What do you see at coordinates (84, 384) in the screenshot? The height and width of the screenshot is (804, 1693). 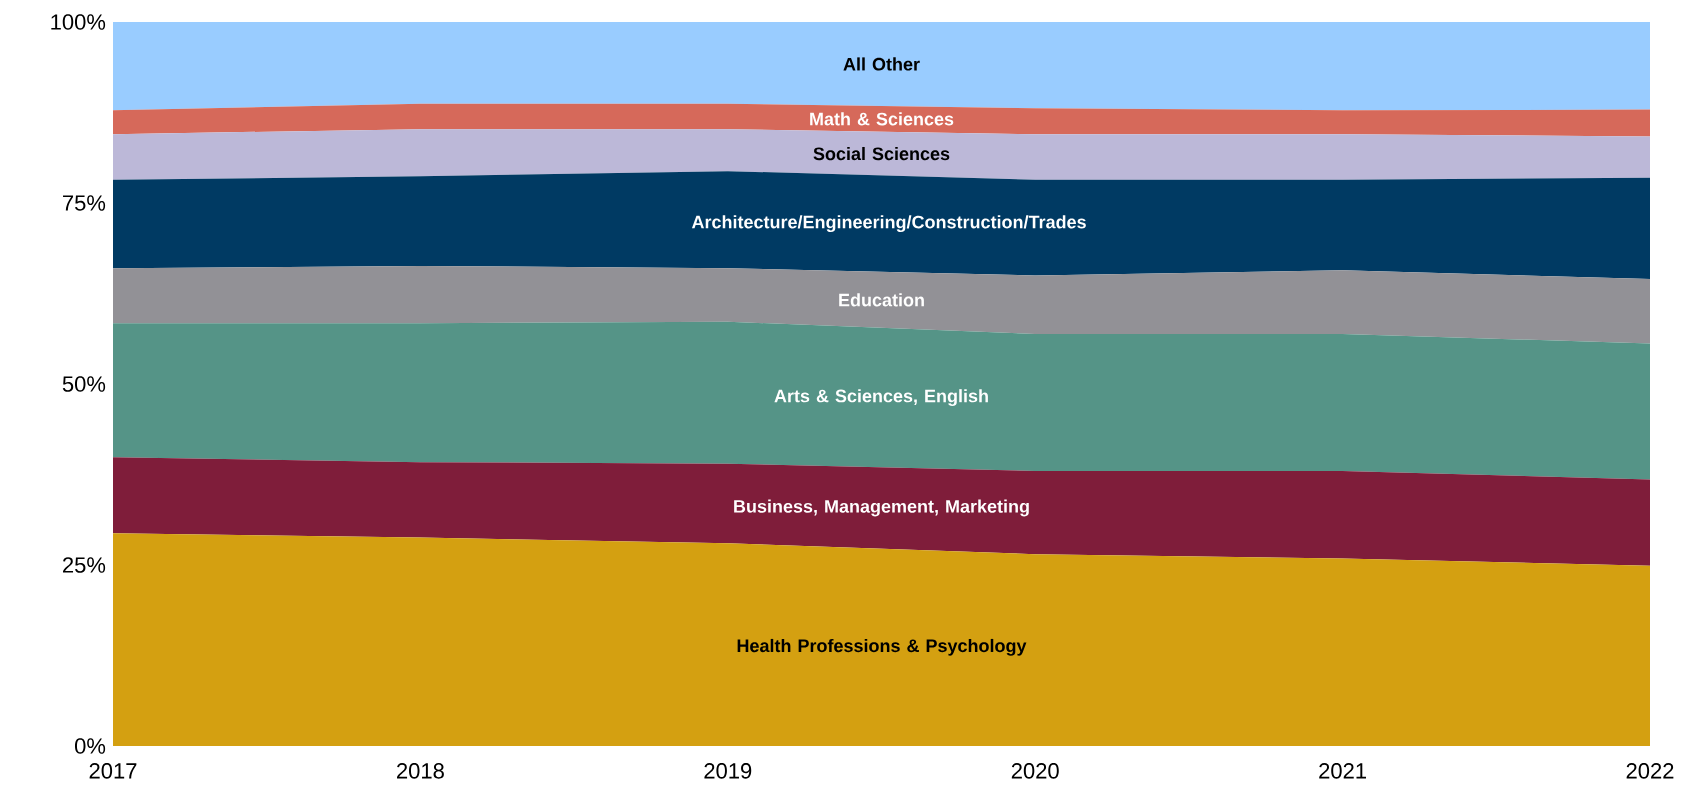 I see `y-tick-label: 50%` at bounding box center [84, 384].